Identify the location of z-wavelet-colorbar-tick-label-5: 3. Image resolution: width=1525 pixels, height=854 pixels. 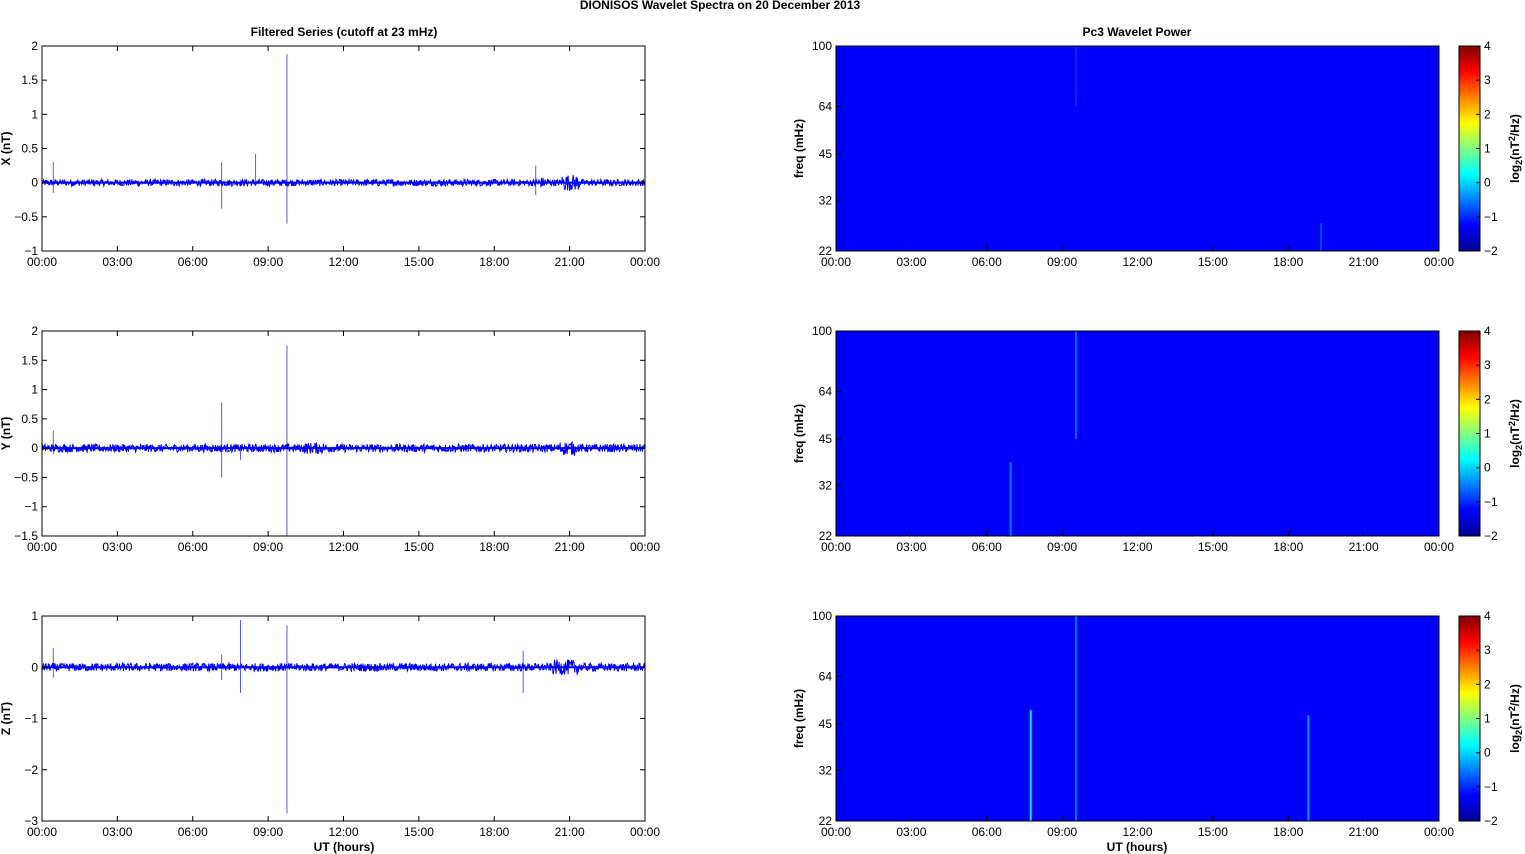
(1487, 650).